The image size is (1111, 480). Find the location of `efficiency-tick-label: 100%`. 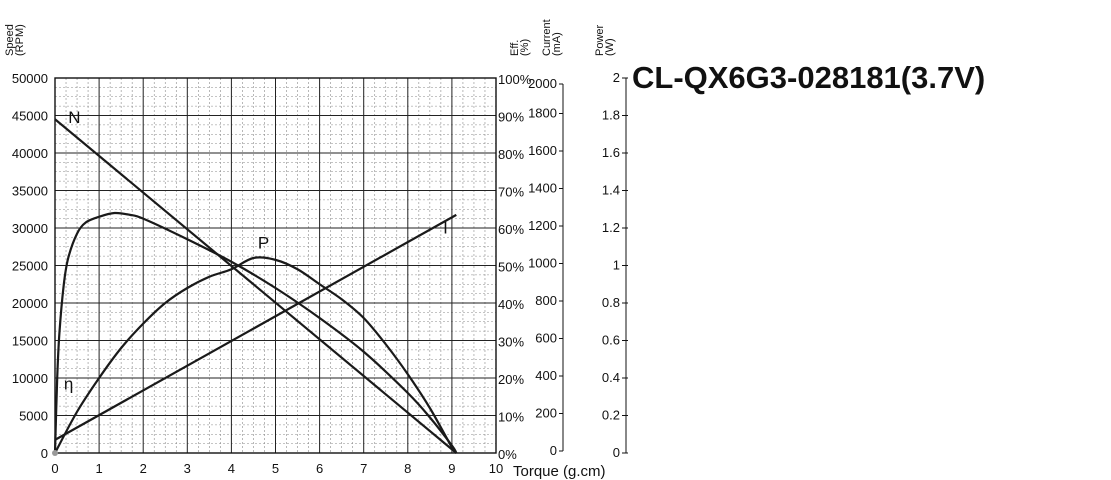

efficiency-tick-label: 100% is located at coordinates (515, 79).